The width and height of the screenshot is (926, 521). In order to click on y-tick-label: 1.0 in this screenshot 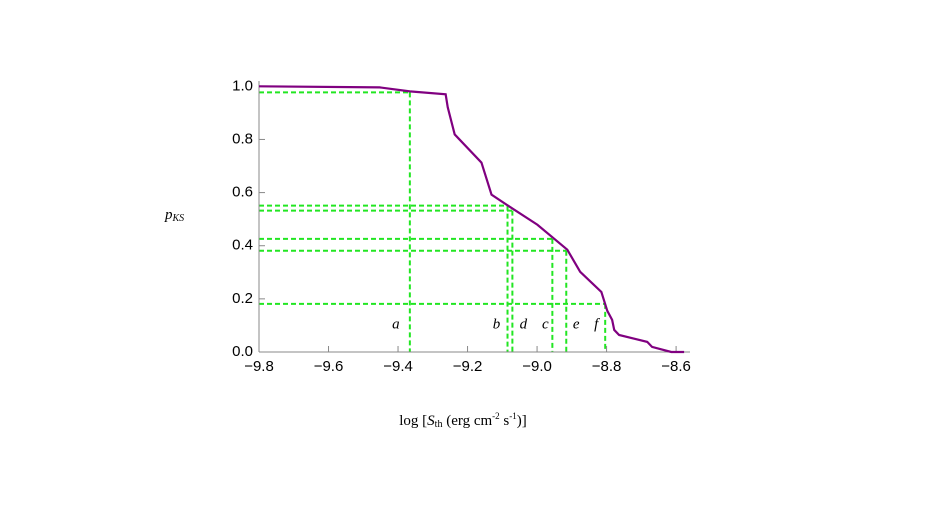, I will do `click(242, 85)`.